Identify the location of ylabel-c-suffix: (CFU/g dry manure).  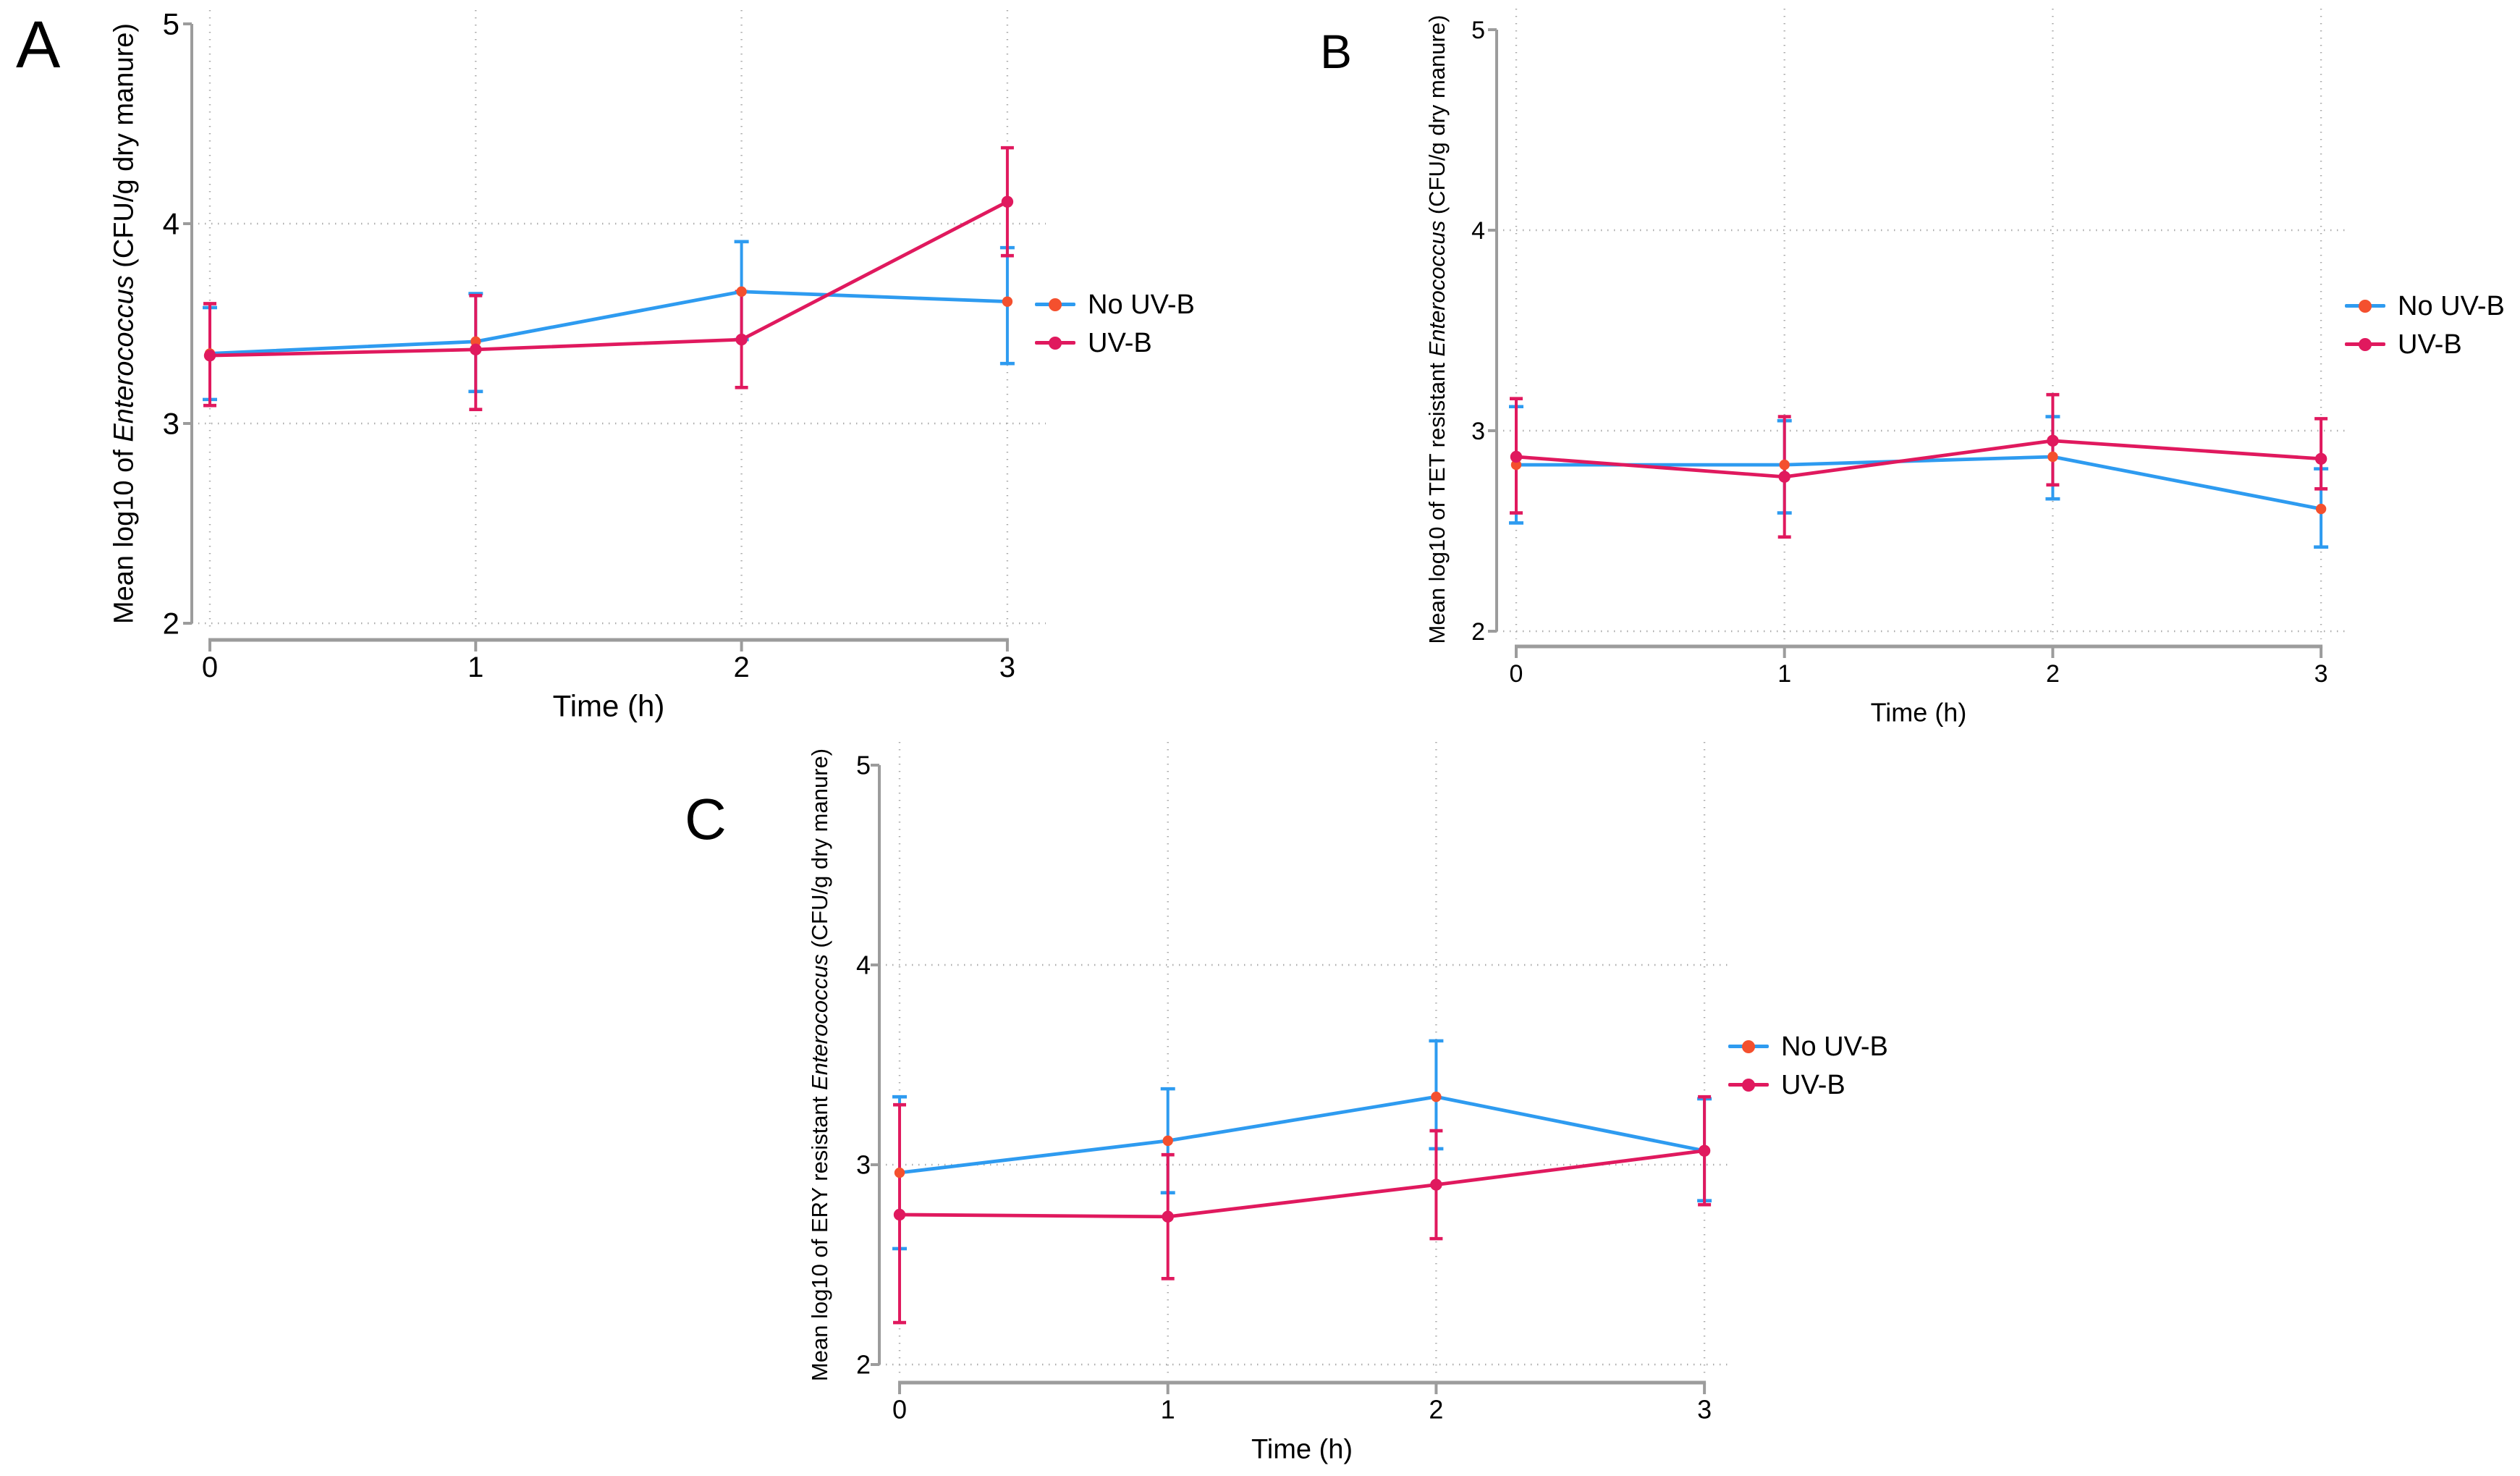
(819, 851).